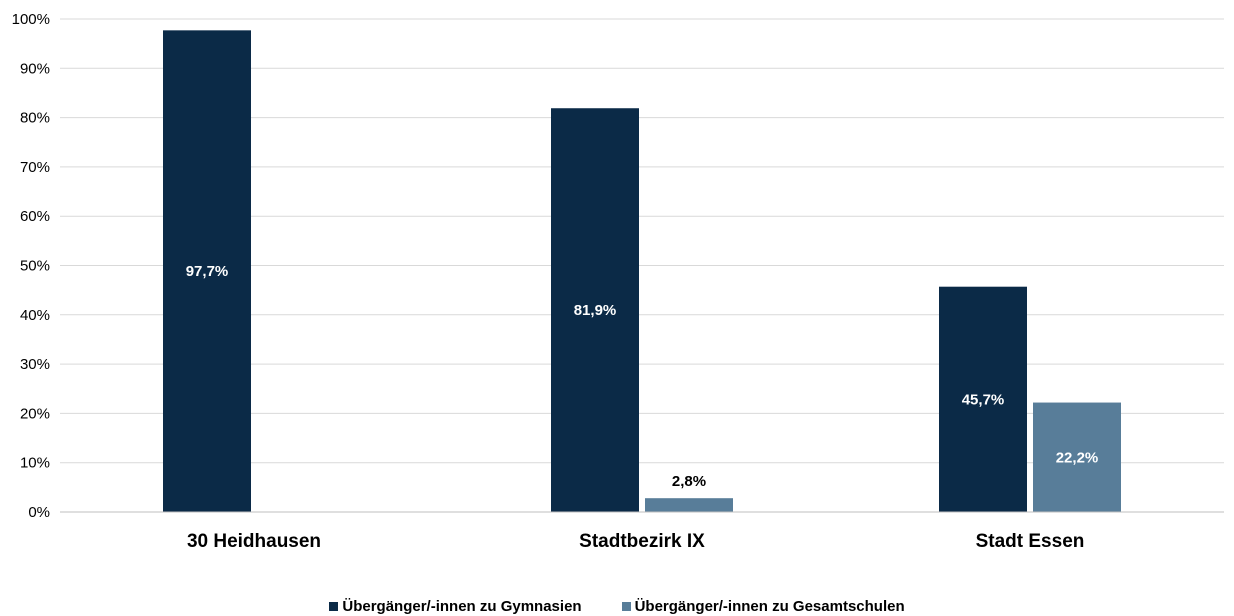 This screenshot has height=616, width=1234. What do you see at coordinates (689, 481) in the screenshot?
I see `data-label: 2,8%` at bounding box center [689, 481].